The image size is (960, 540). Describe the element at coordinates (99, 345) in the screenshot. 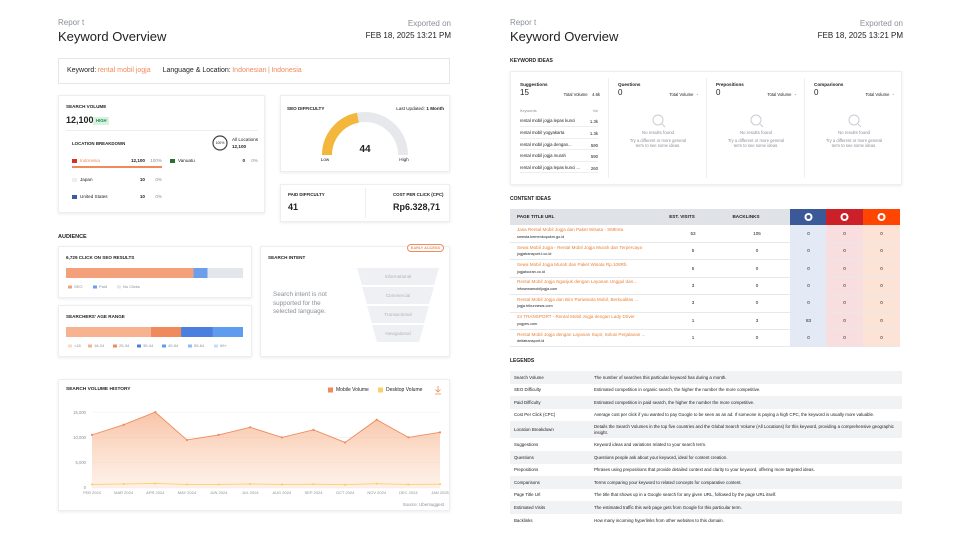

I see `legend-label: 18-24` at that location.